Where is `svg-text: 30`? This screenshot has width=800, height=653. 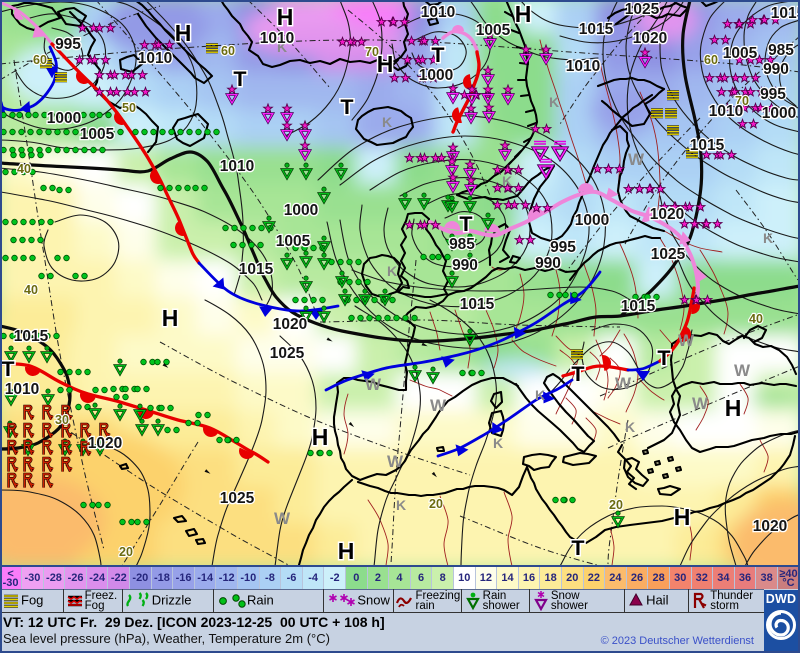
svg-text: 30 is located at coordinates (62, 420).